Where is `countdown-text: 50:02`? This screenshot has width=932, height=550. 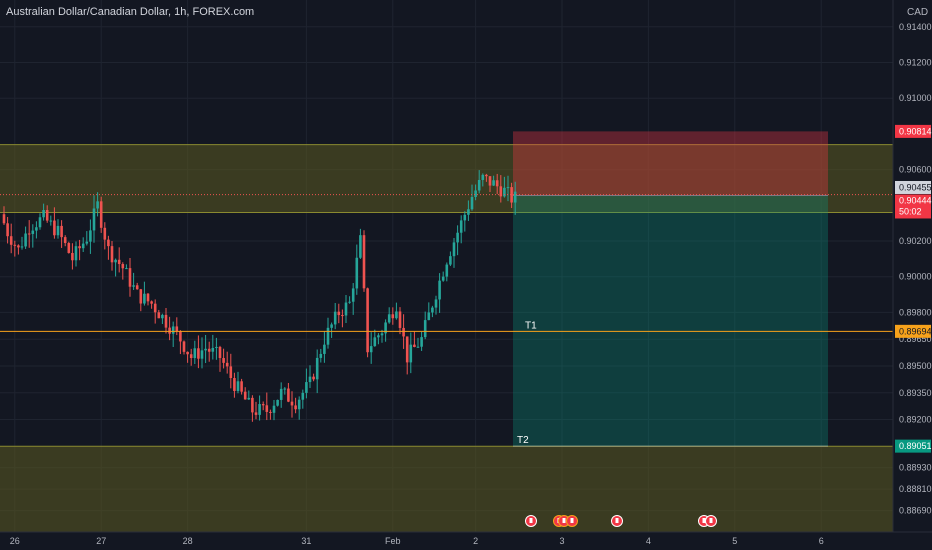
countdown-text: 50:02 is located at coordinates (910, 211).